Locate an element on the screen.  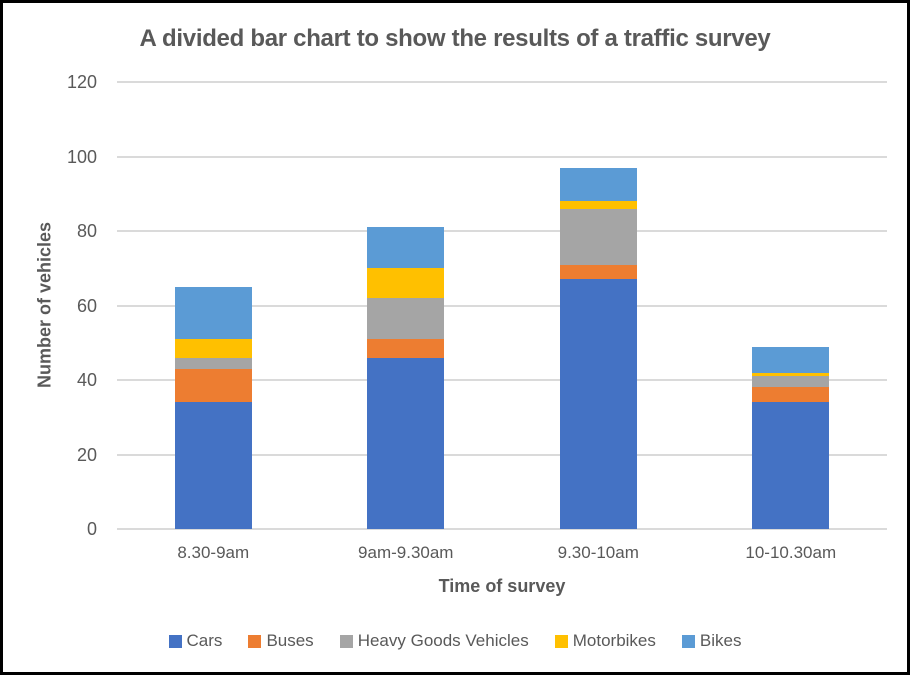
bar-10-10.30am is located at coordinates (791, 437).